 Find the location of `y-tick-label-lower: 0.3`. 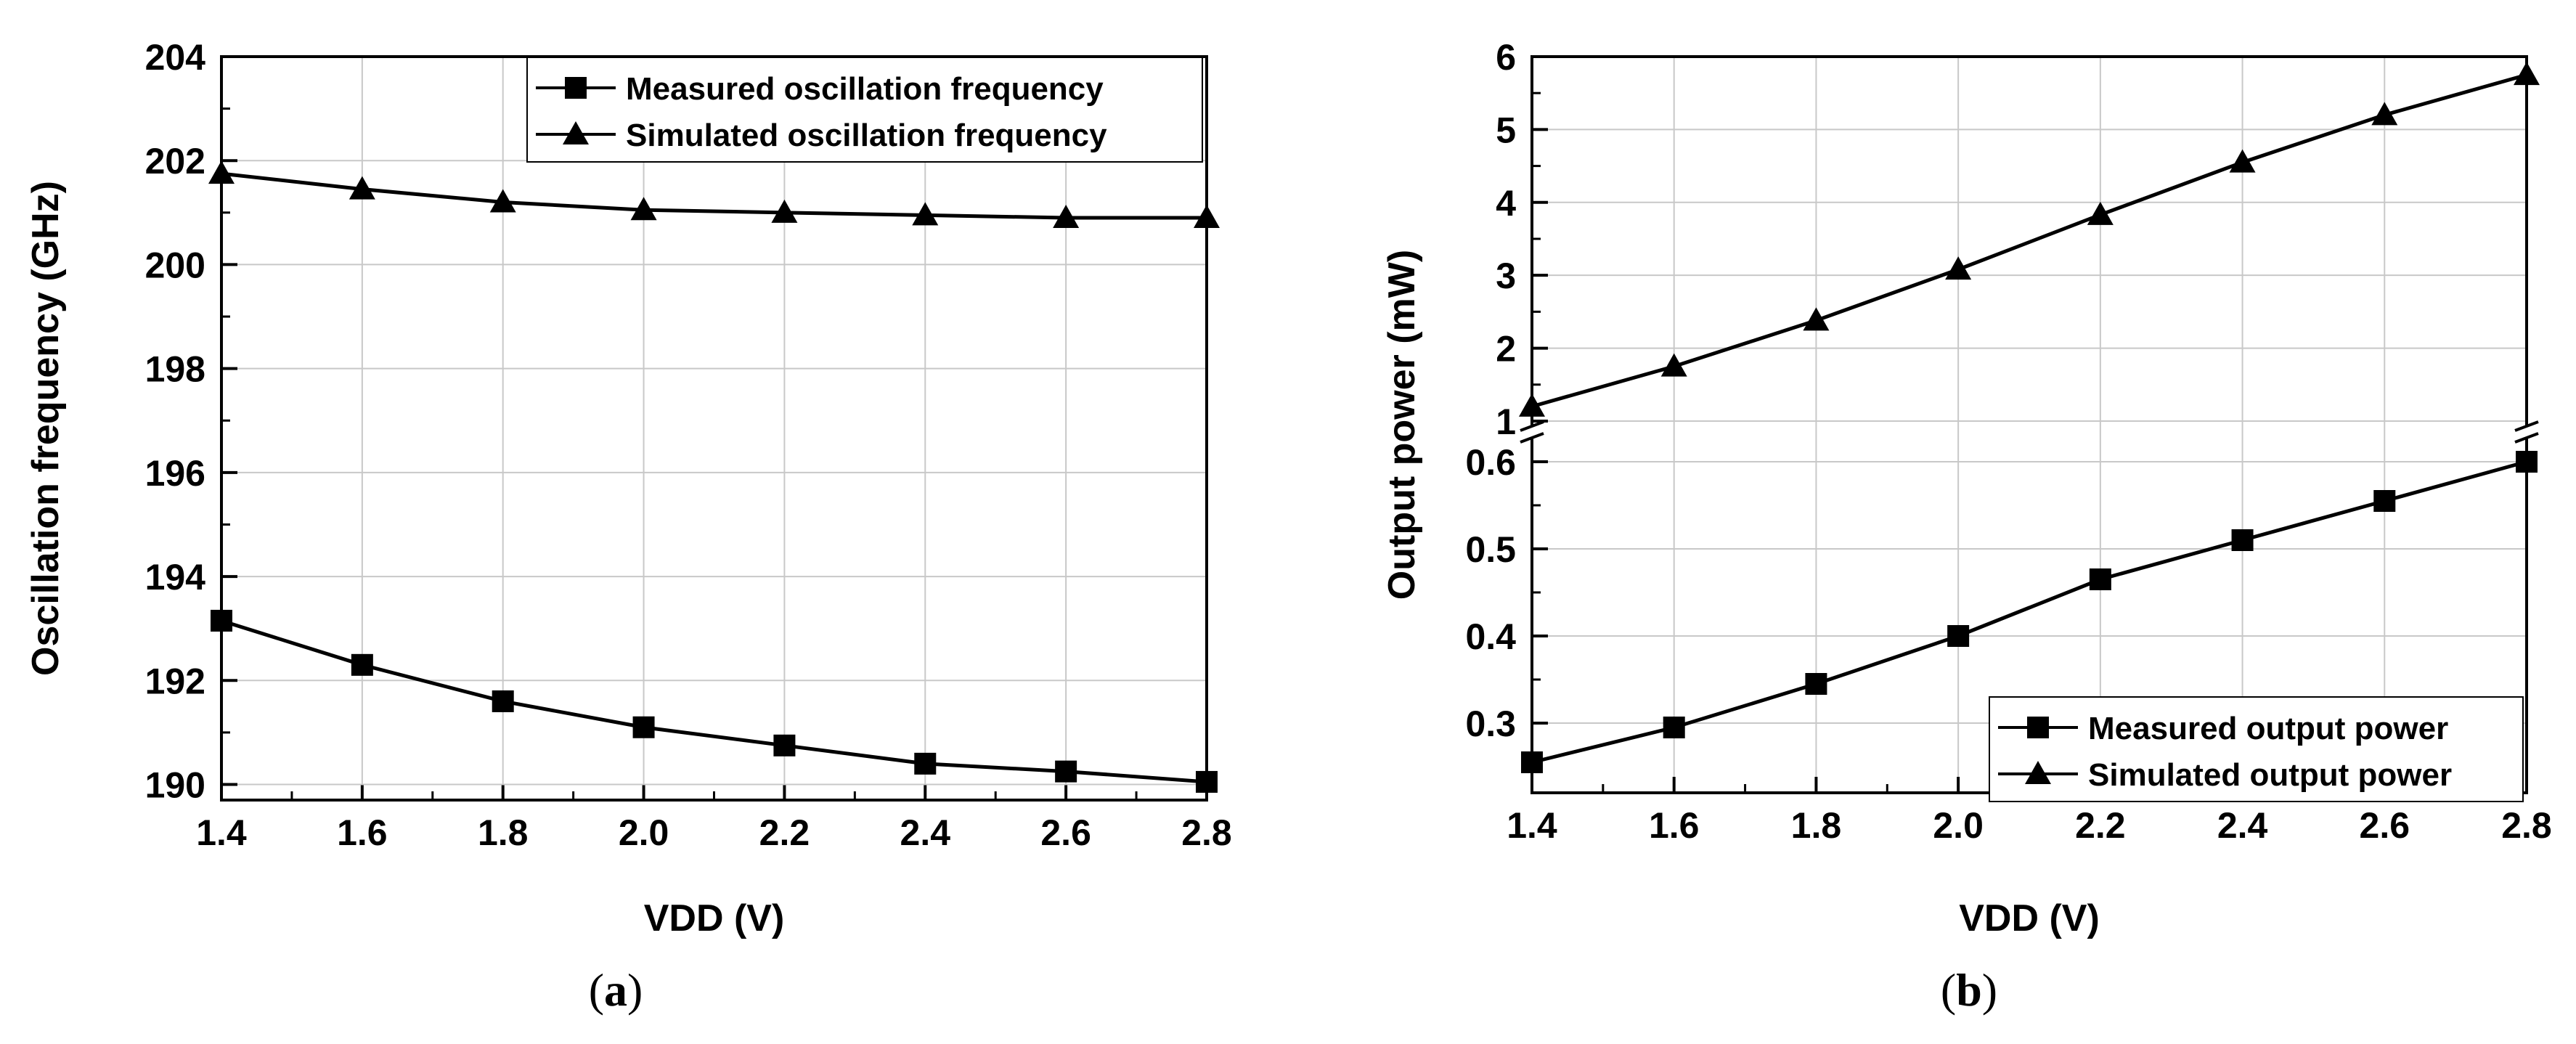

y-tick-label-lower: 0.3 is located at coordinates (1490, 724).